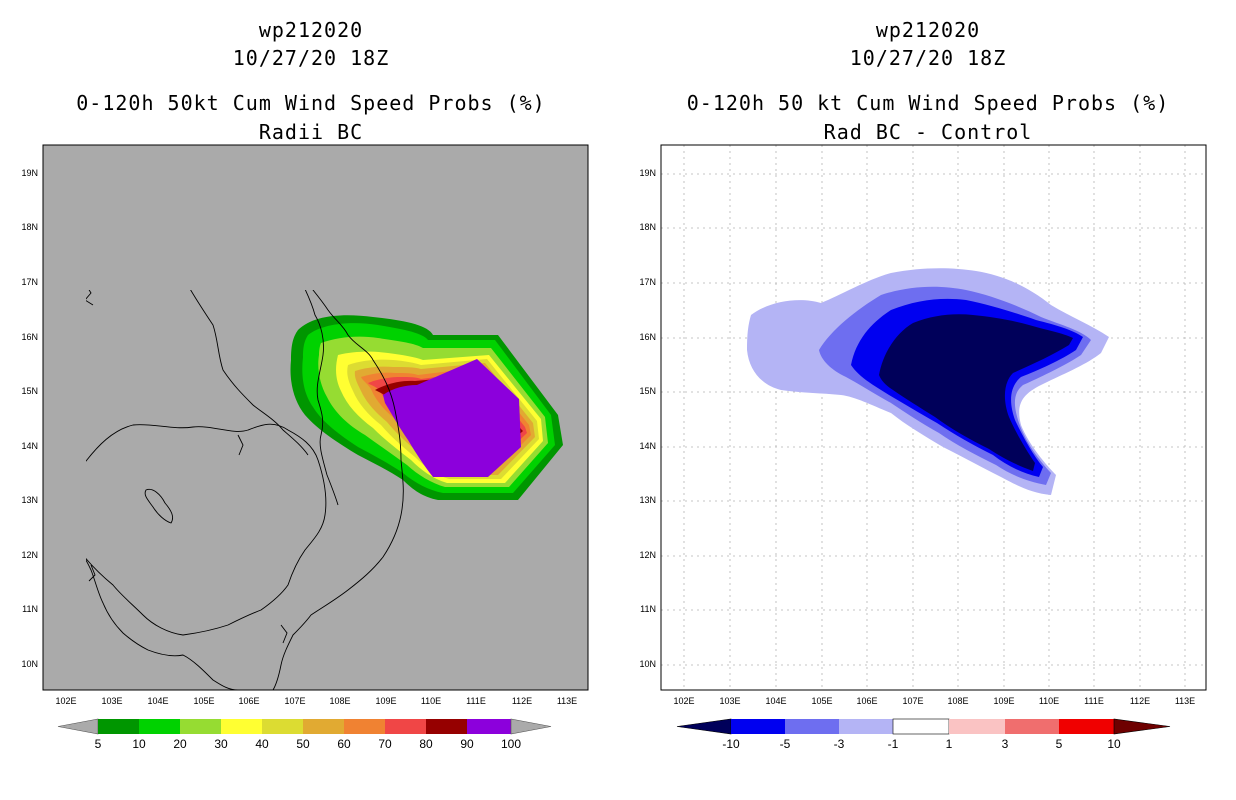  Describe the element at coordinates (511, 744) in the screenshot. I see `left-colorbar-label: 100` at that location.